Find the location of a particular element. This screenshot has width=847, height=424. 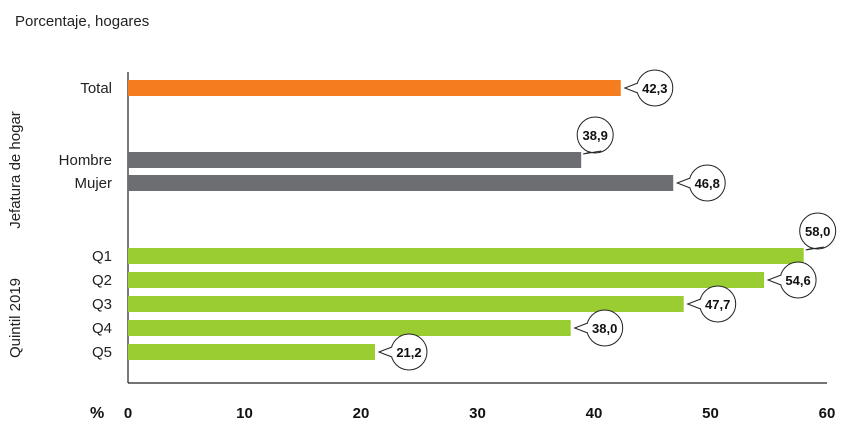

category-label-mujer: Mujer is located at coordinates (93, 183).